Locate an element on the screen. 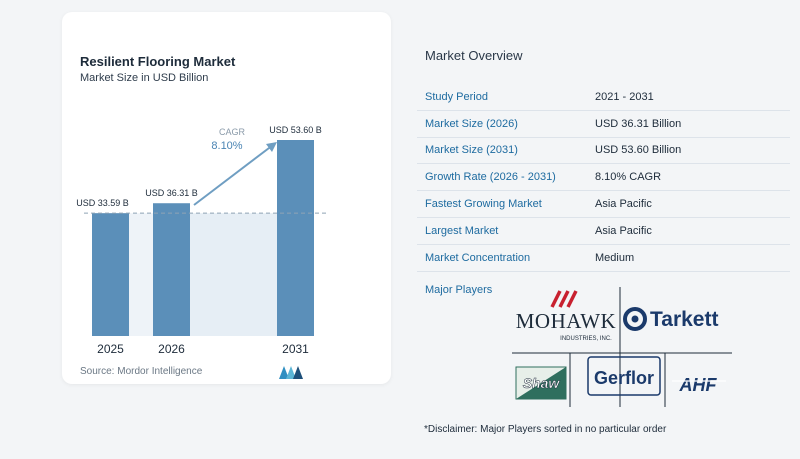  cagr-value: 8.10% is located at coordinates (226, 146).